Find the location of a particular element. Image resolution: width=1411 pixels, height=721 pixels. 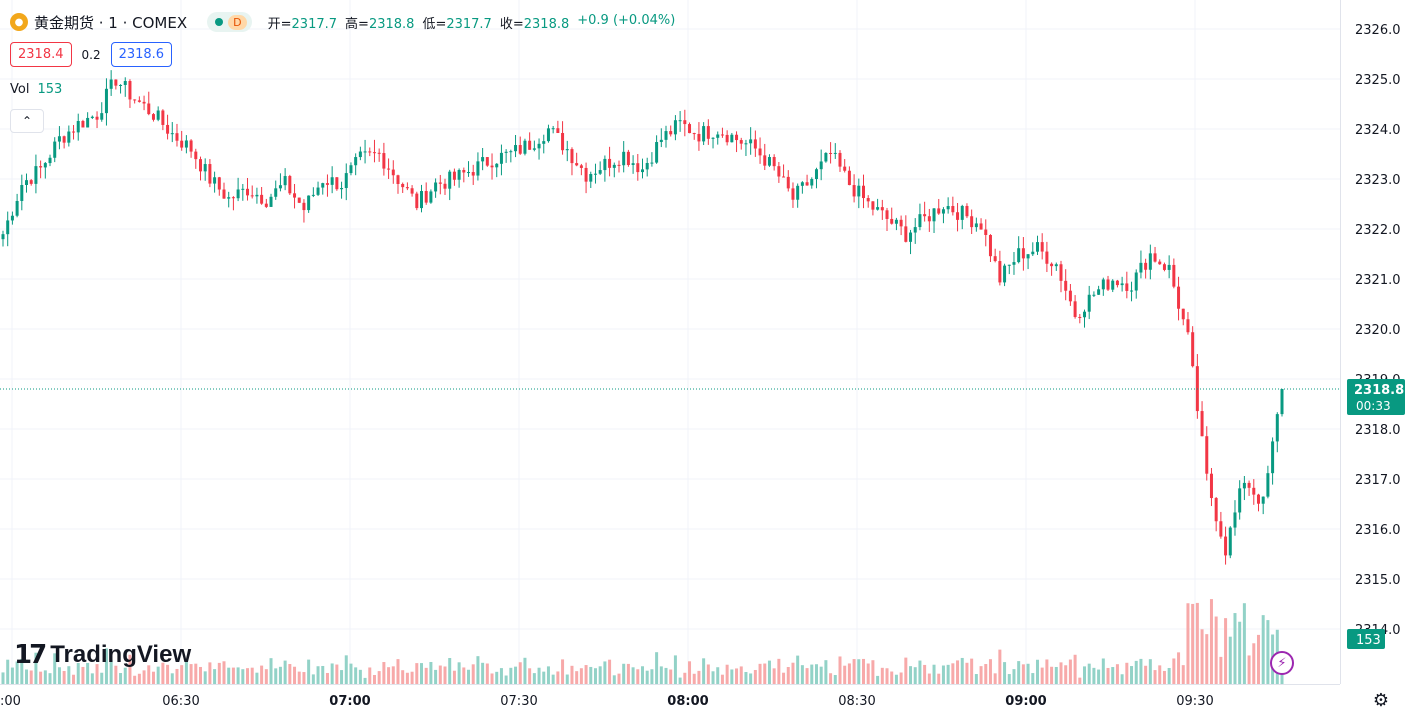

buy-button: 2318.6 is located at coordinates (141, 54).